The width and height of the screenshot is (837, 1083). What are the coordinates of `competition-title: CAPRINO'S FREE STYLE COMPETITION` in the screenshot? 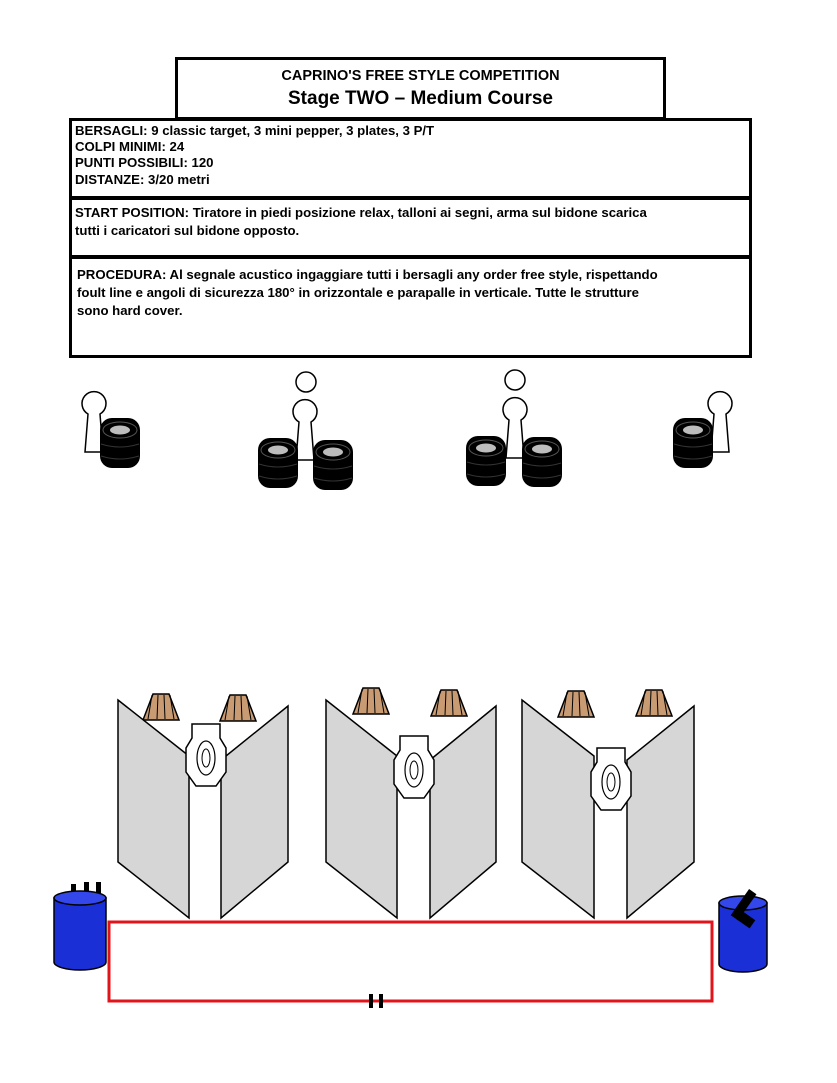 It's located at (420, 76).